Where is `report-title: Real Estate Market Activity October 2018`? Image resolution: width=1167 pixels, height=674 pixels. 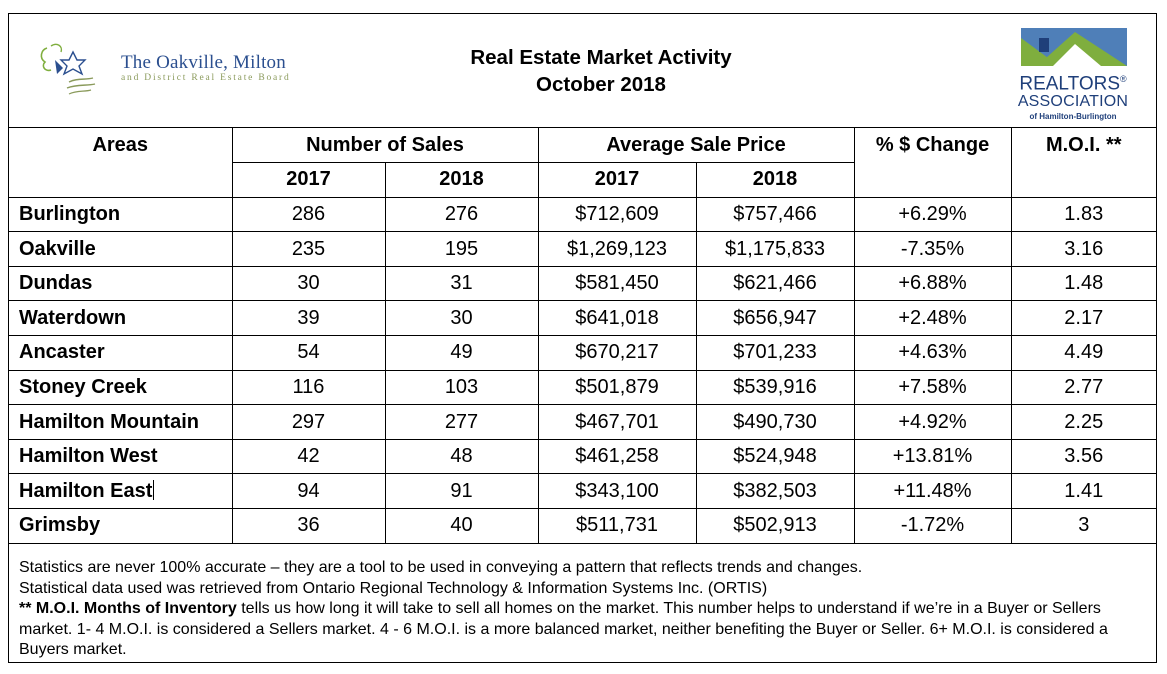
report-title: Real Estate Market Activity October 2018 is located at coordinates (601, 71).